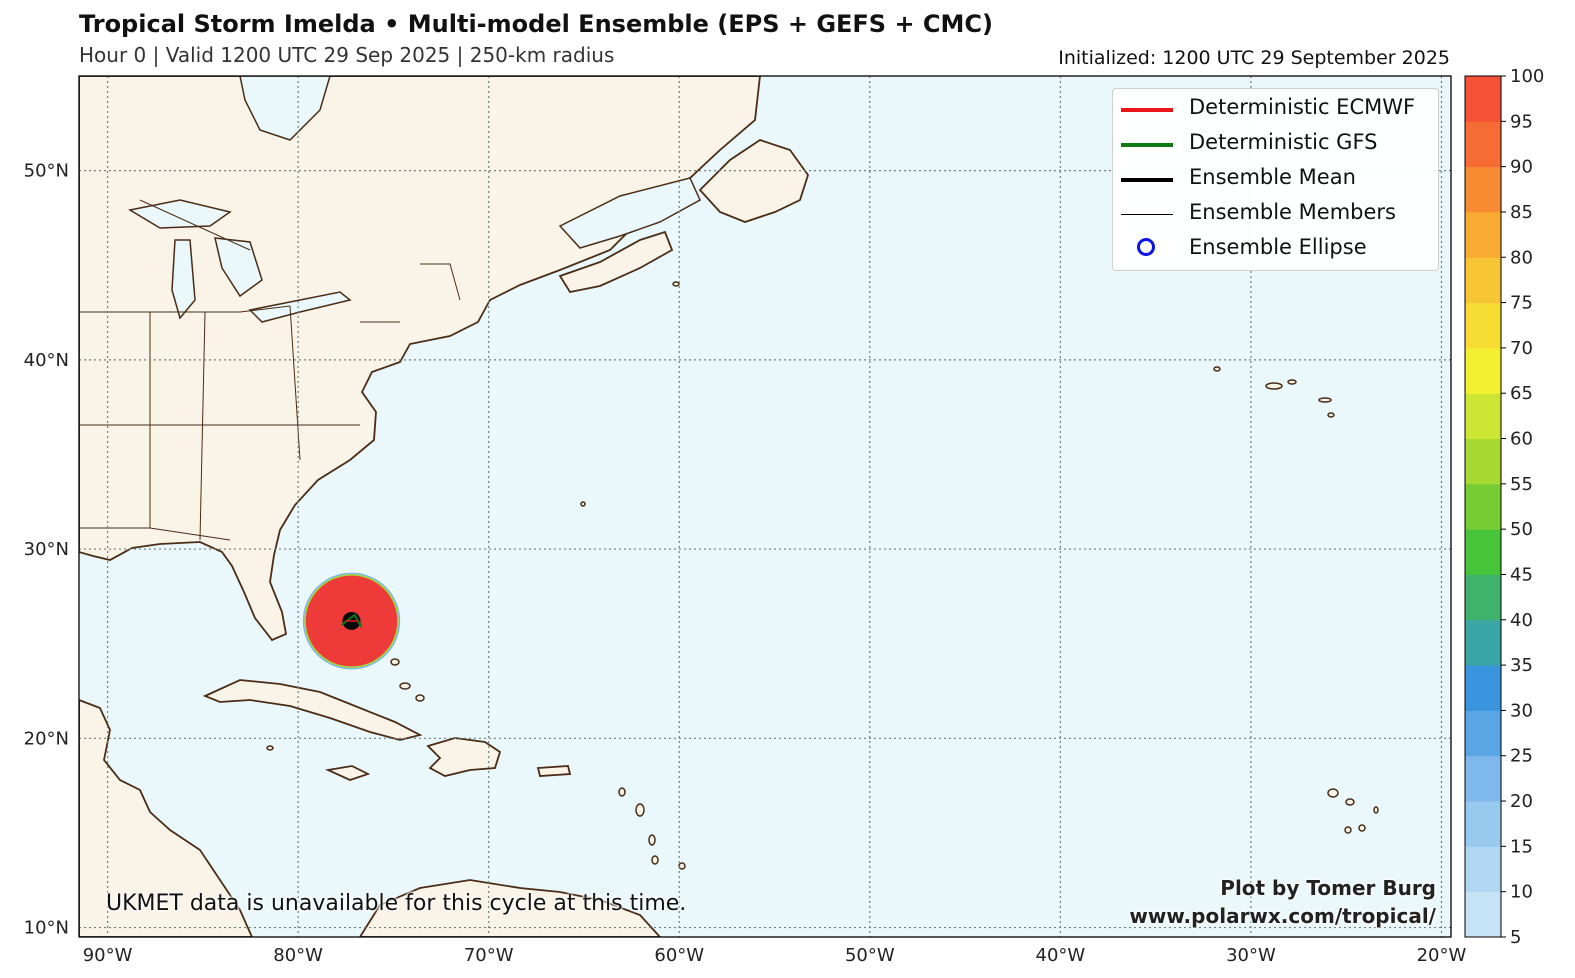  I want to click on legend-item: Deterministic GFS, so click(1275, 143).